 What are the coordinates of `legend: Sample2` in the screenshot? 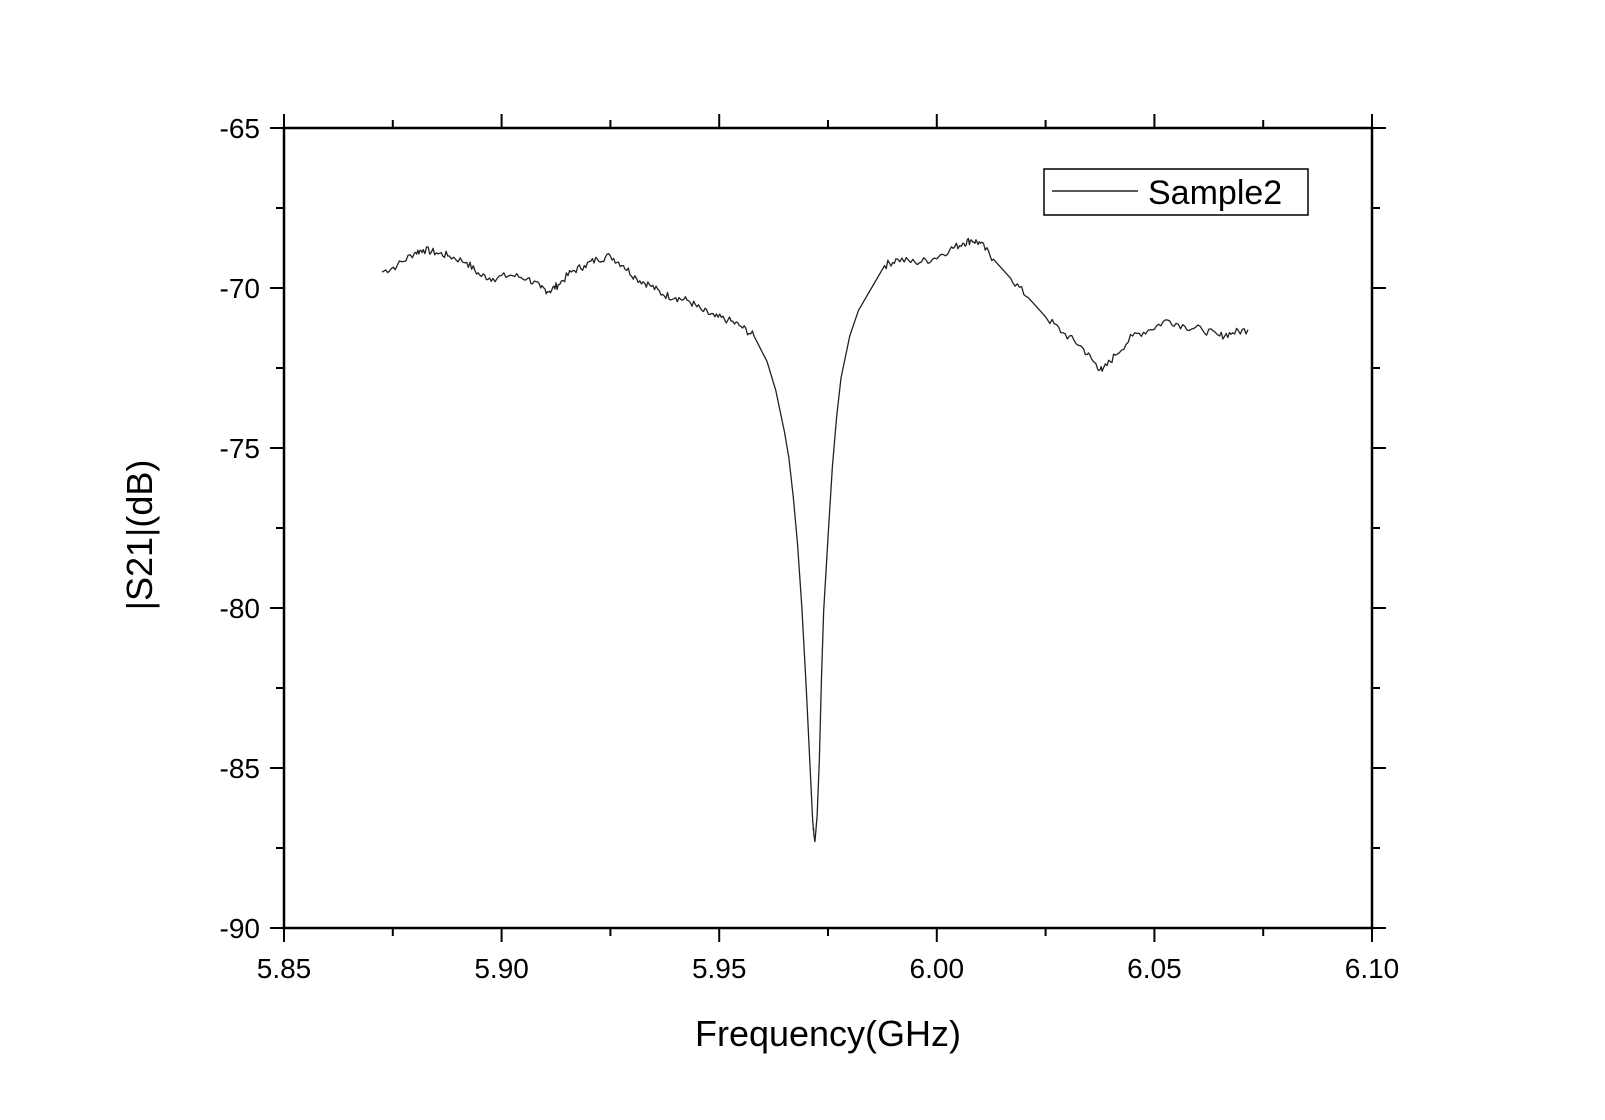 It's located at (1176, 192).